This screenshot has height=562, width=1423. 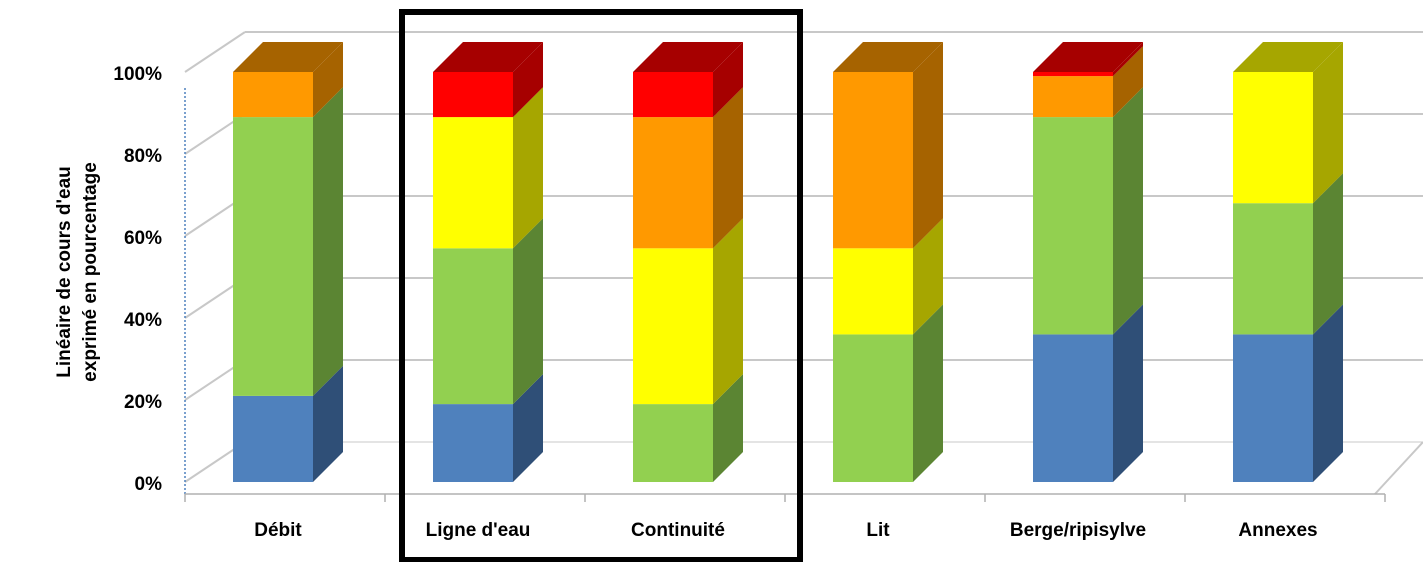 I want to click on floor-right-edge, so click(x=1398, y=468).